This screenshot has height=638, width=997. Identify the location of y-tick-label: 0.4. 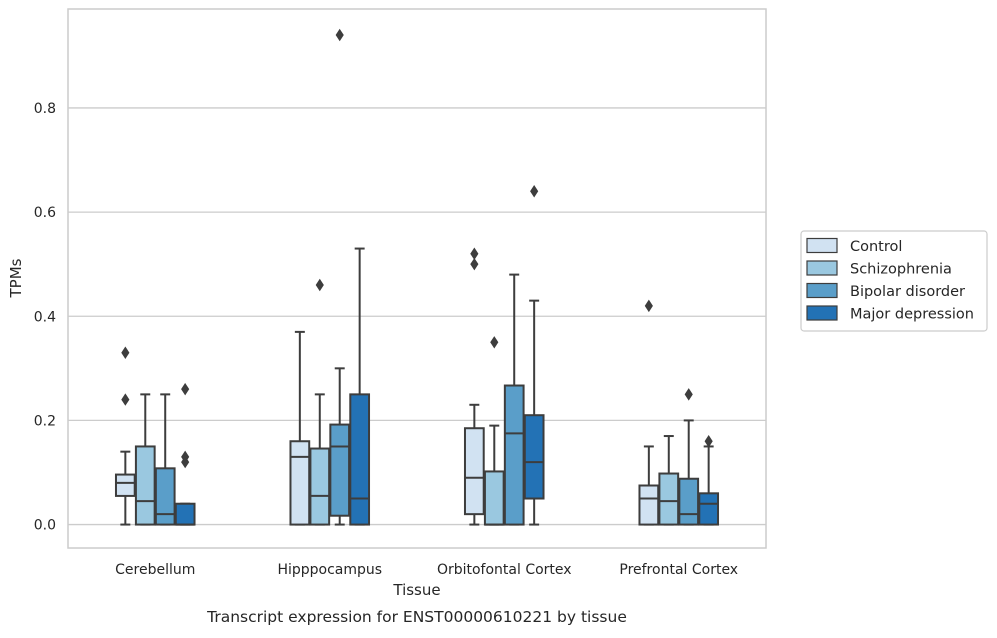
(45, 317).